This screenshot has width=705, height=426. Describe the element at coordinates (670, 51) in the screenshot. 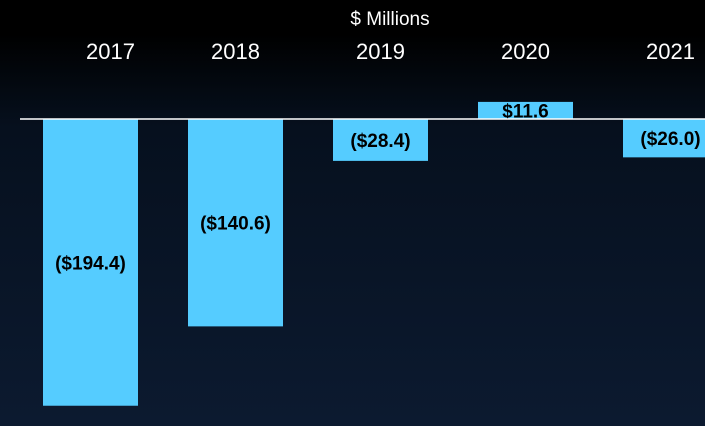

I see `x-tick-label: 2021` at that location.